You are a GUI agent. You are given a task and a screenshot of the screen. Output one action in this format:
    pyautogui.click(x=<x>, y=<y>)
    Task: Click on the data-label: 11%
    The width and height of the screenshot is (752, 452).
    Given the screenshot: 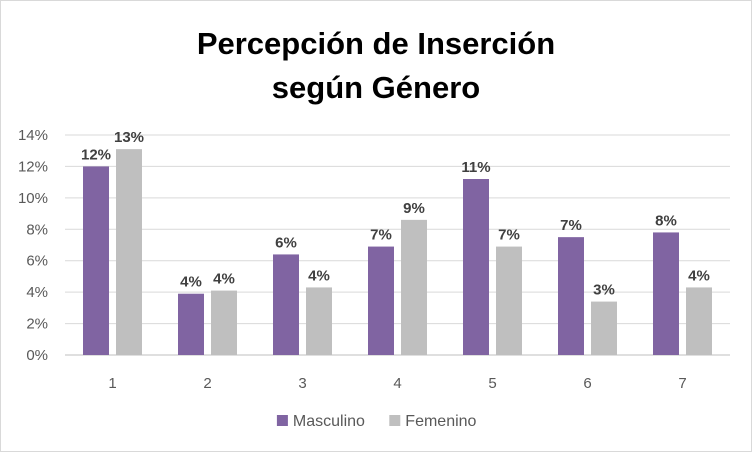 What is the action you would take?
    pyautogui.click(x=475, y=167)
    